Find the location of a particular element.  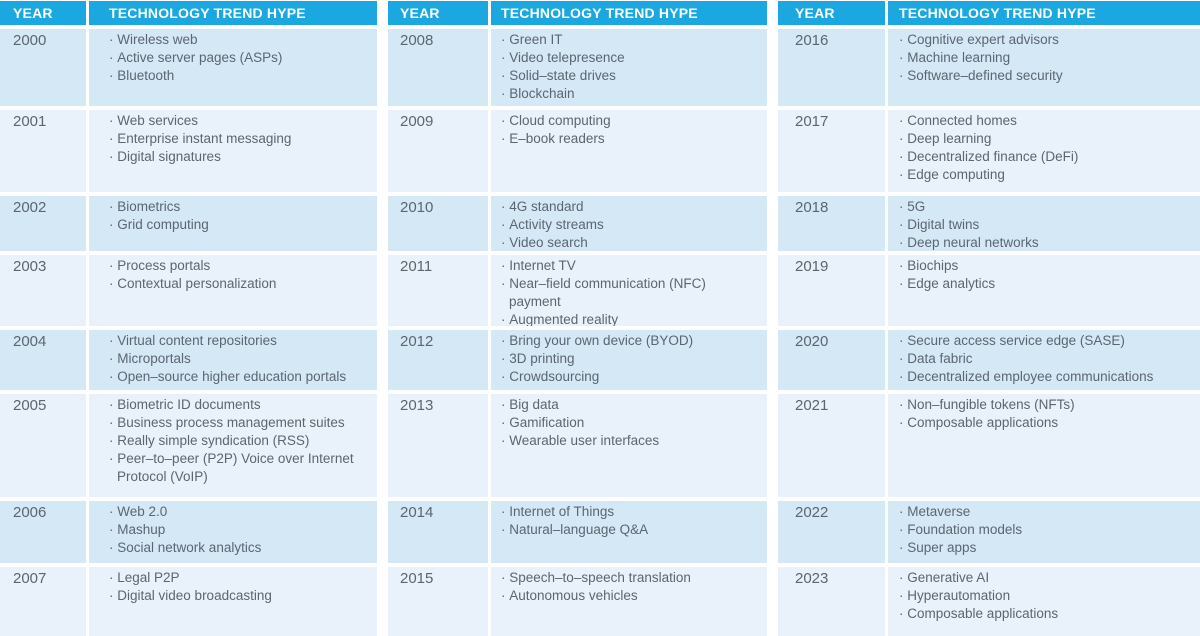

trend-item: · Machine learning is located at coordinates (1045, 58).